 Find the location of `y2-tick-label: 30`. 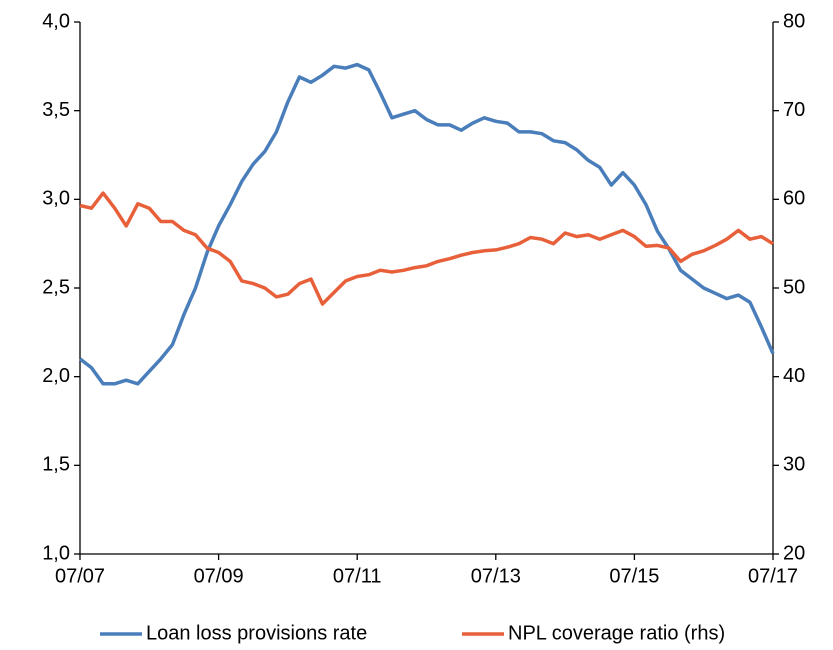

y2-tick-label: 30 is located at coordinates (794, 465).